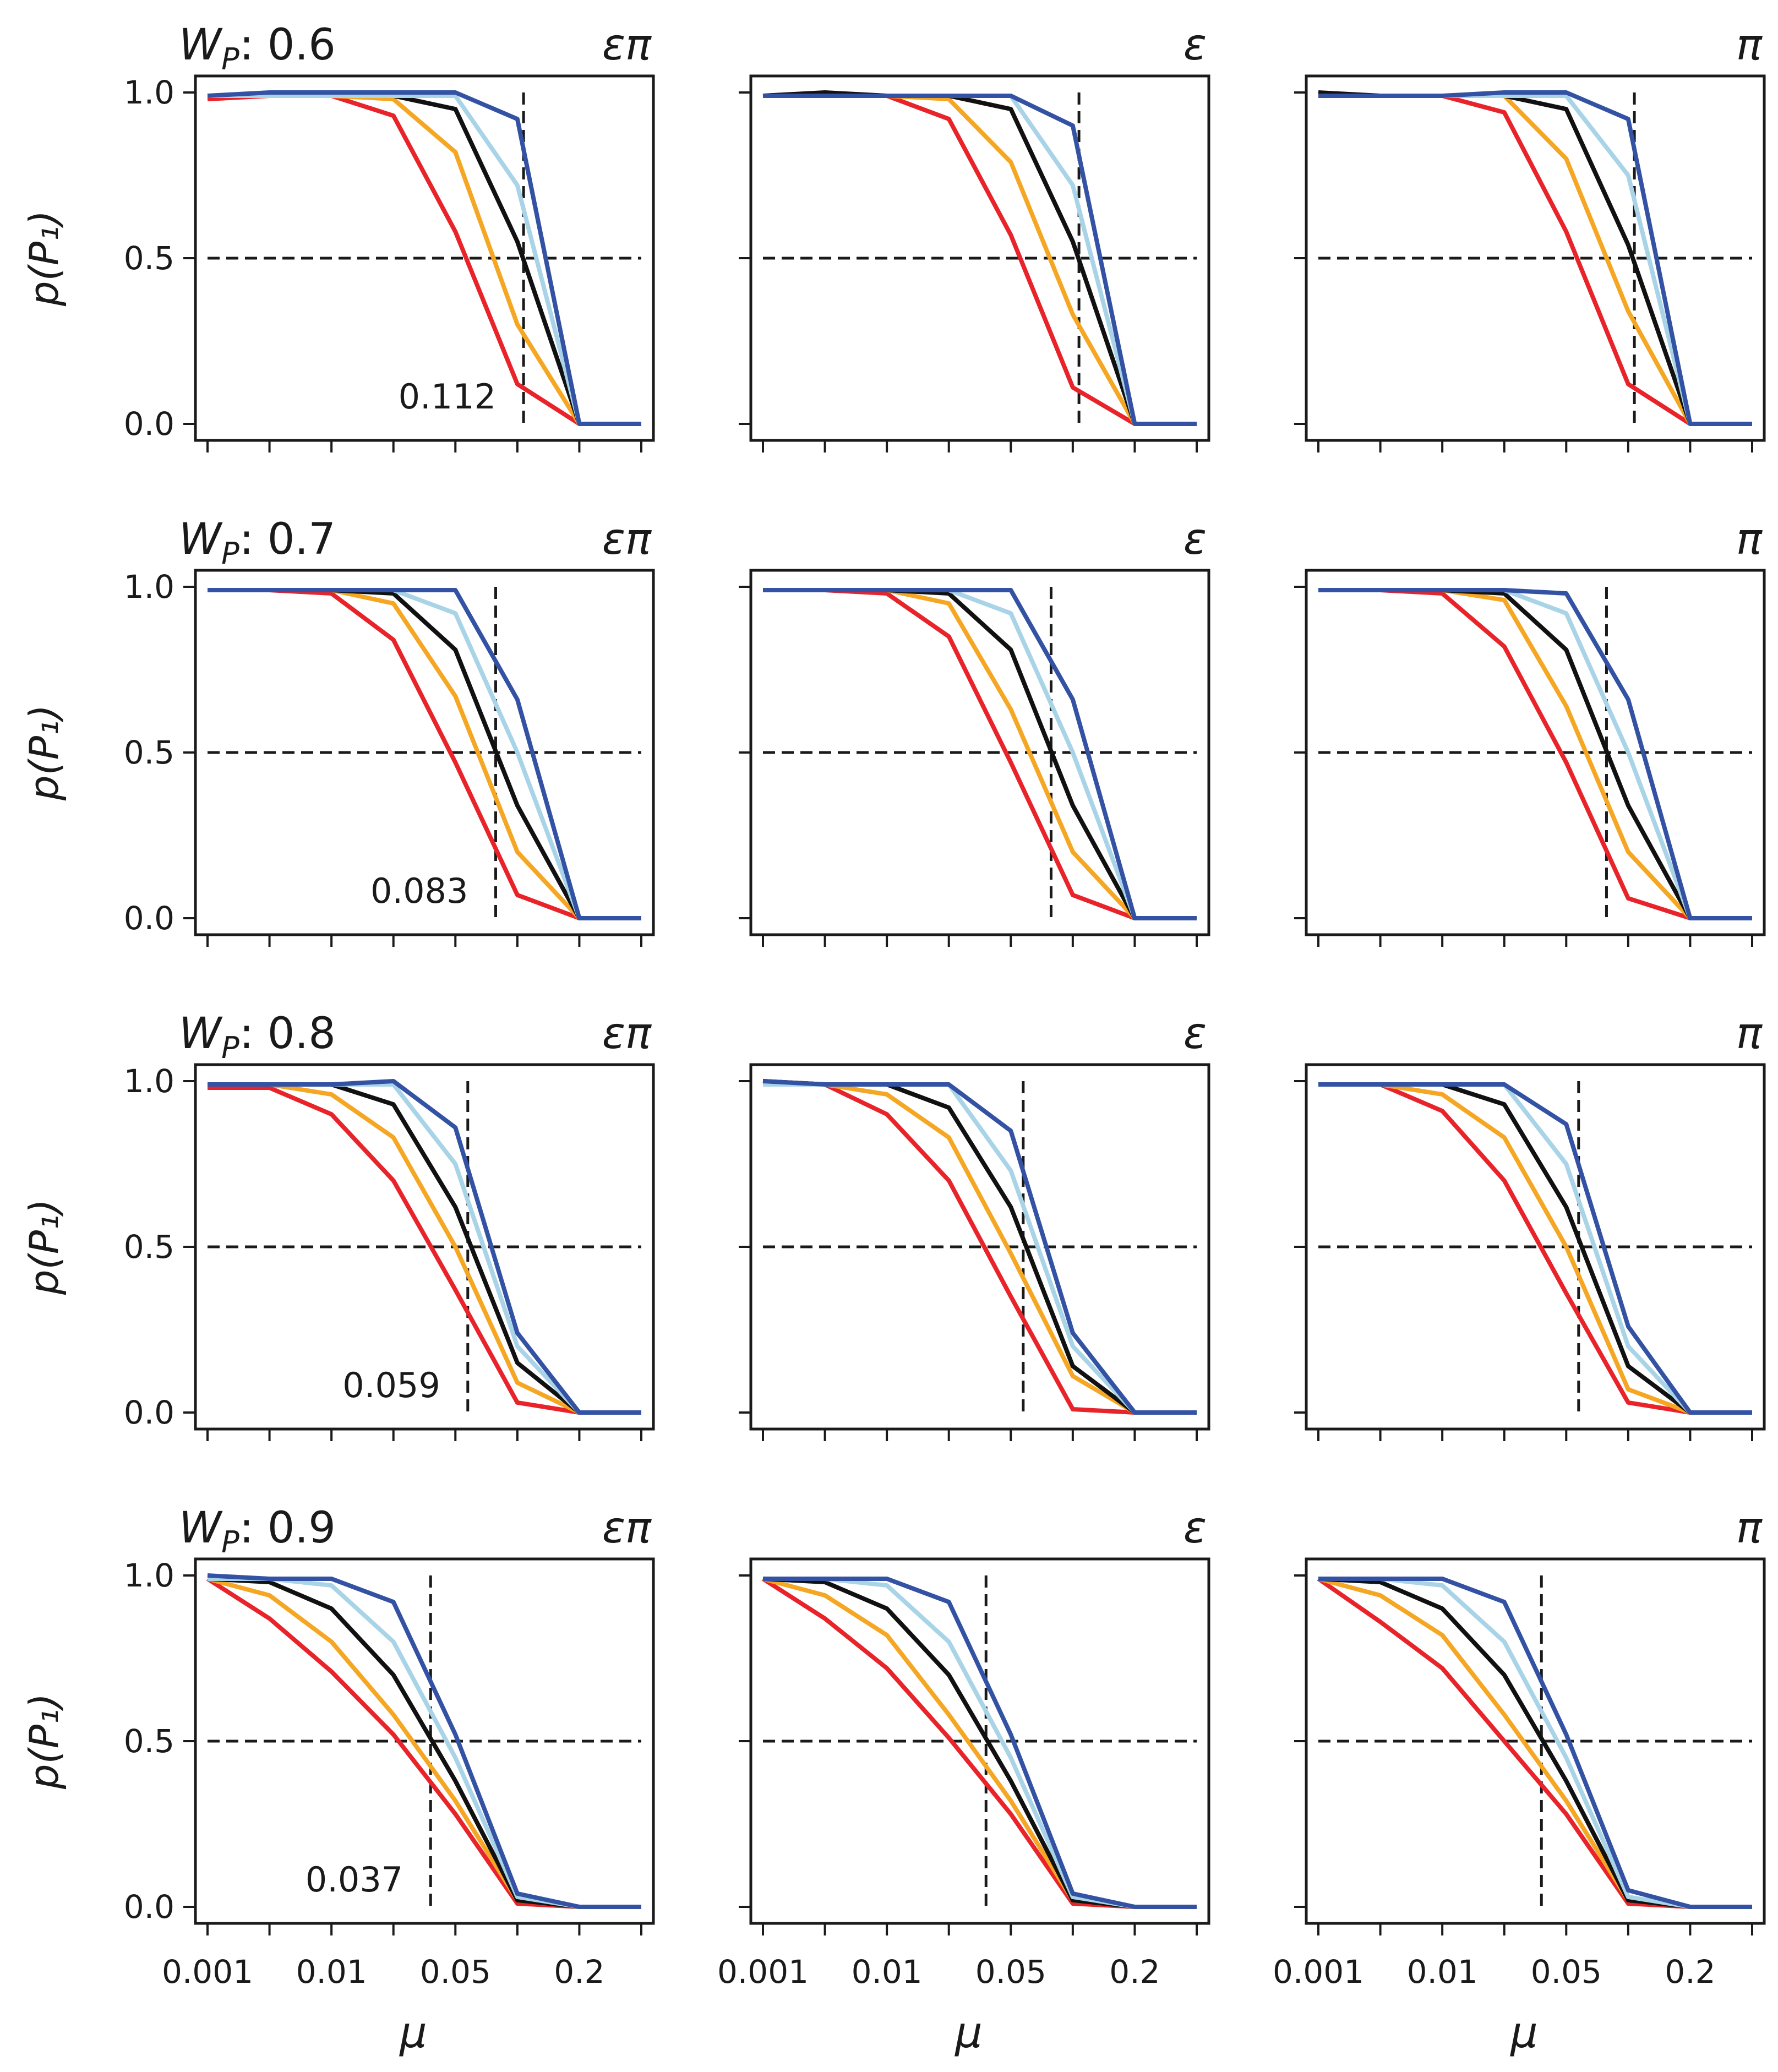 Image resolution: width=1778 pixels, height=2072 pixels. Describe the element at coordinates (391, 1385) in the screenshot. I see `threshold-value-label: 0.059` at that location.